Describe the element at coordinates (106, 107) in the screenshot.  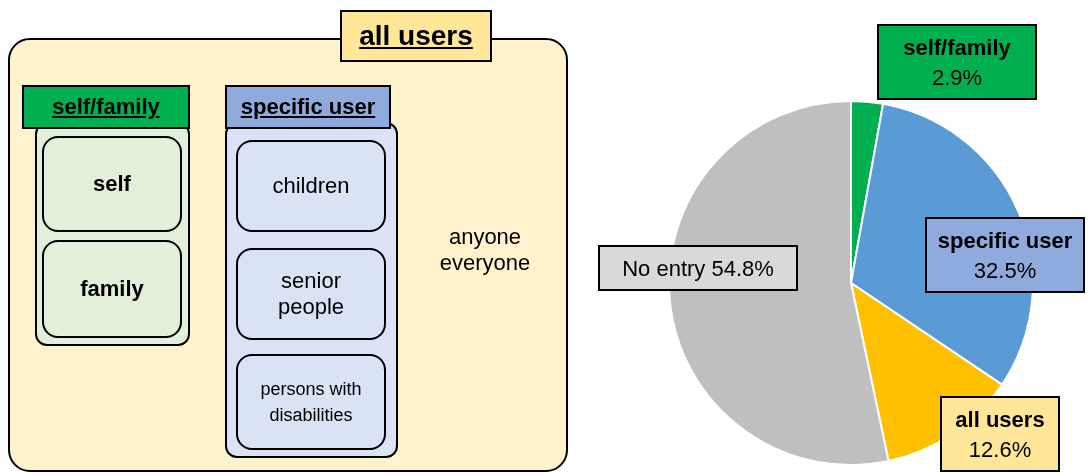
I see `text: self/family` at that location.